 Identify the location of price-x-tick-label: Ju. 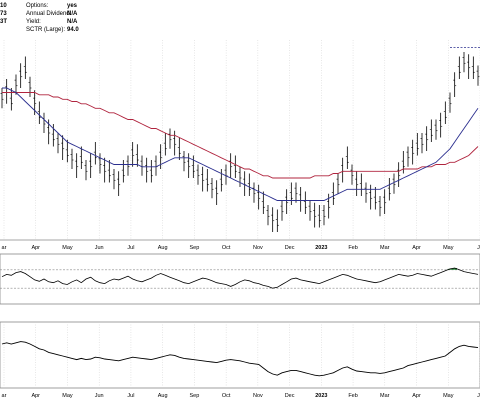
(478, 248).